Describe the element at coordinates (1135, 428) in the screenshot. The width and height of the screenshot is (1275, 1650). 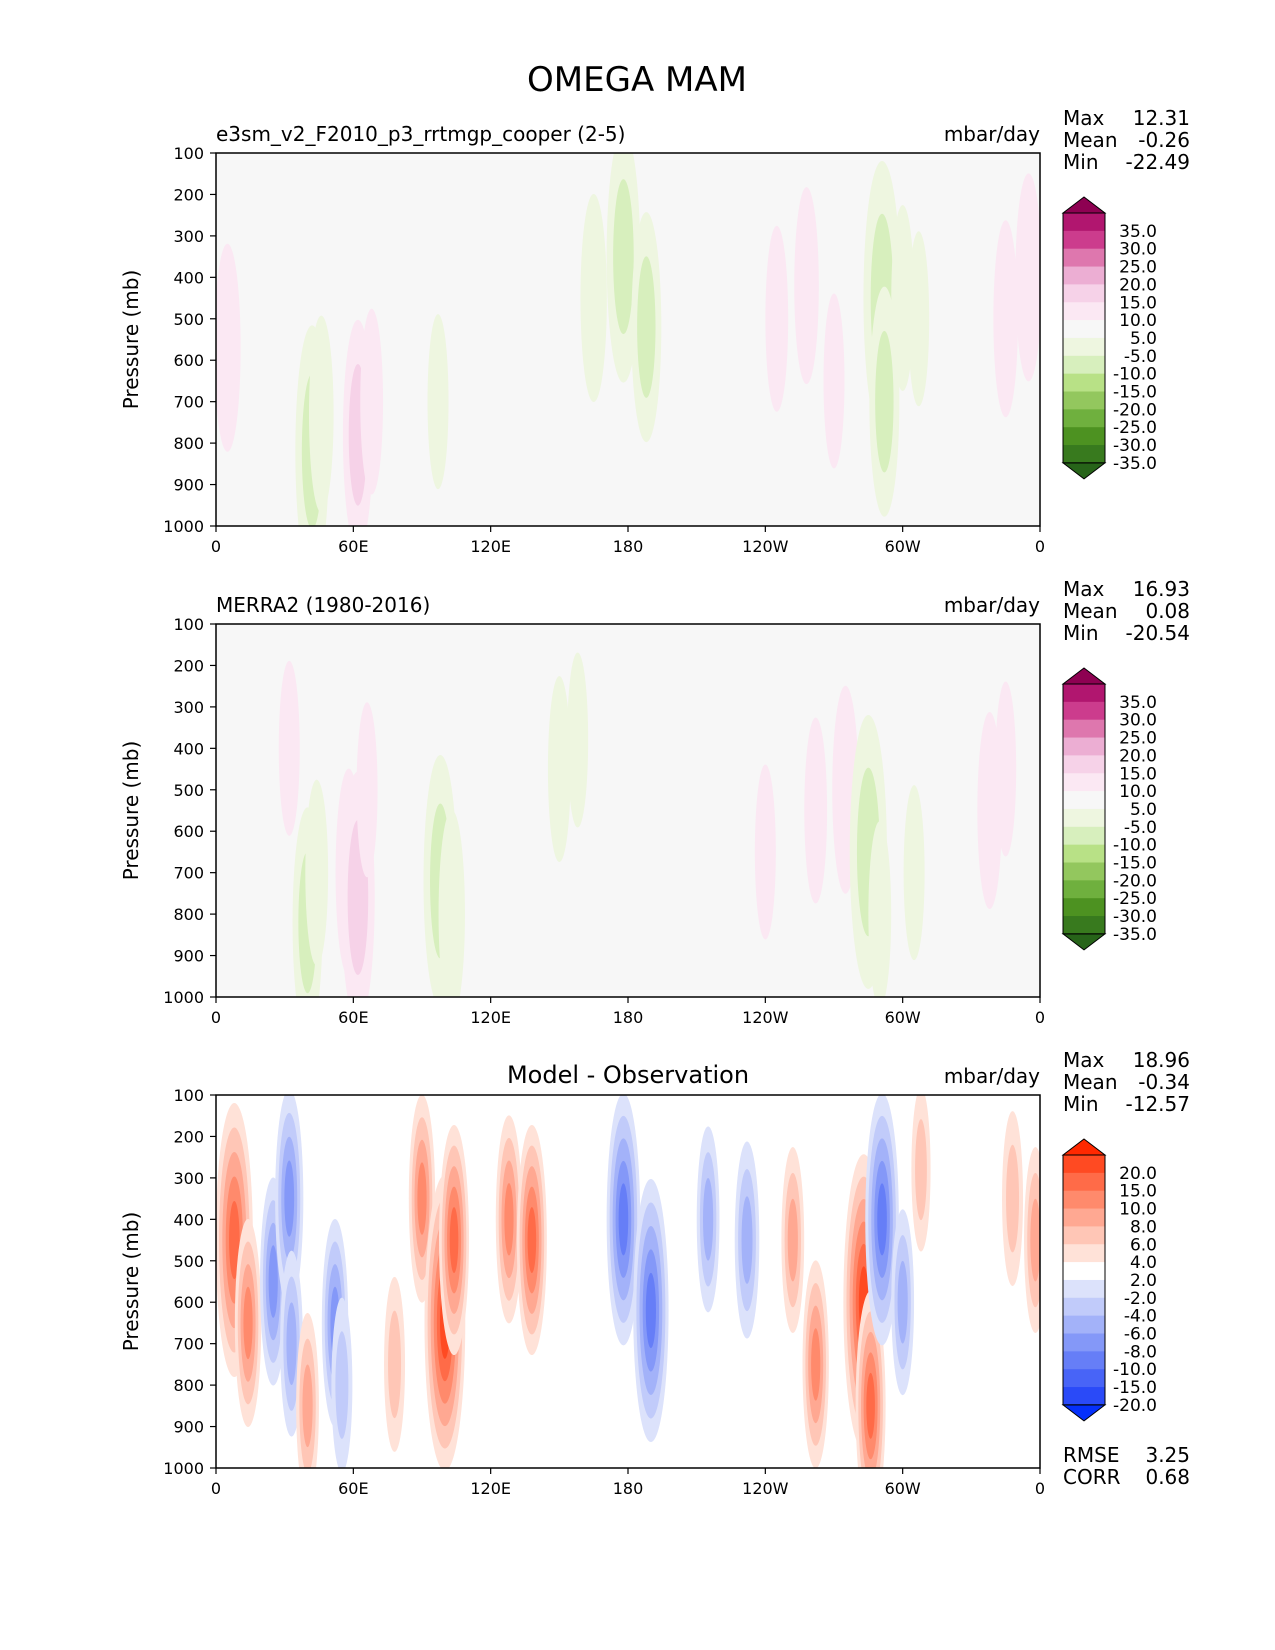
I see `colorbar-label: -25.0` at that location.